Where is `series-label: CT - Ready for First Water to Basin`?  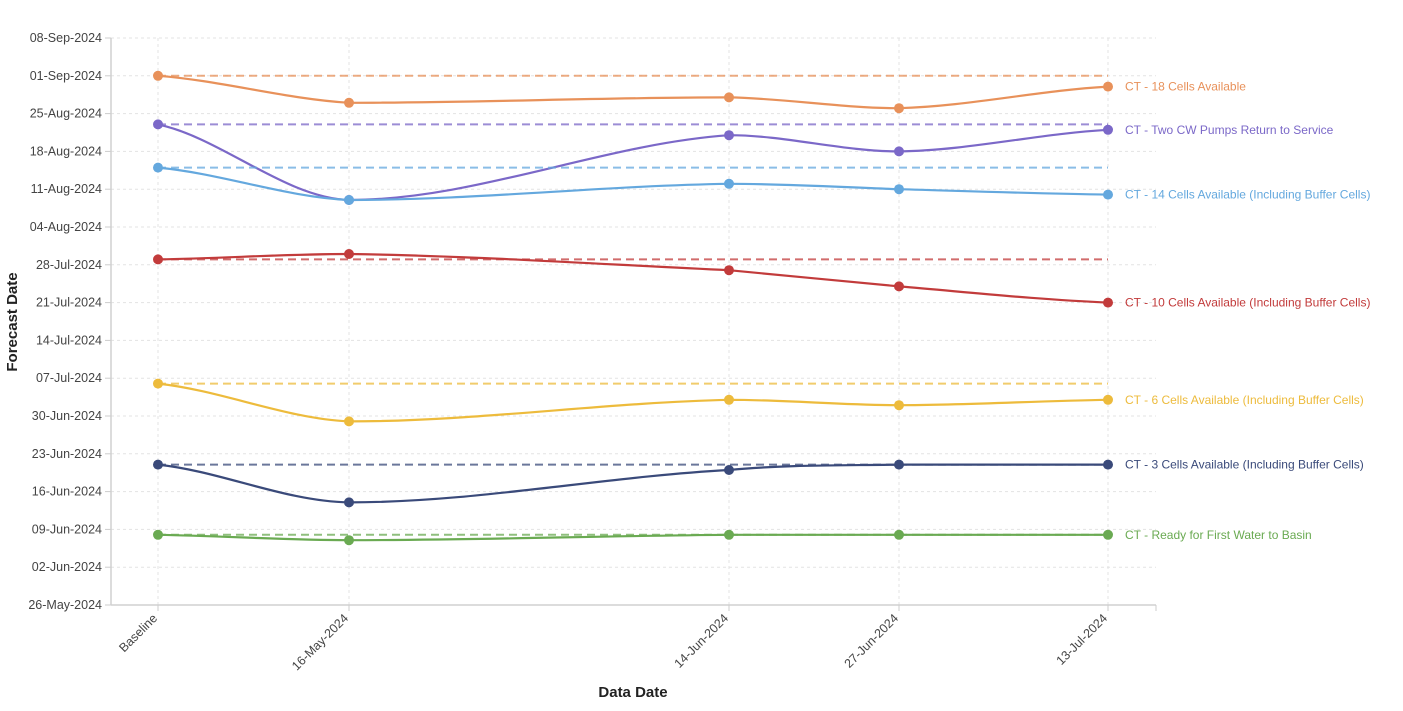
series-label: CT - Ready for First Water to Basin is located at coordinates (1218, 535).